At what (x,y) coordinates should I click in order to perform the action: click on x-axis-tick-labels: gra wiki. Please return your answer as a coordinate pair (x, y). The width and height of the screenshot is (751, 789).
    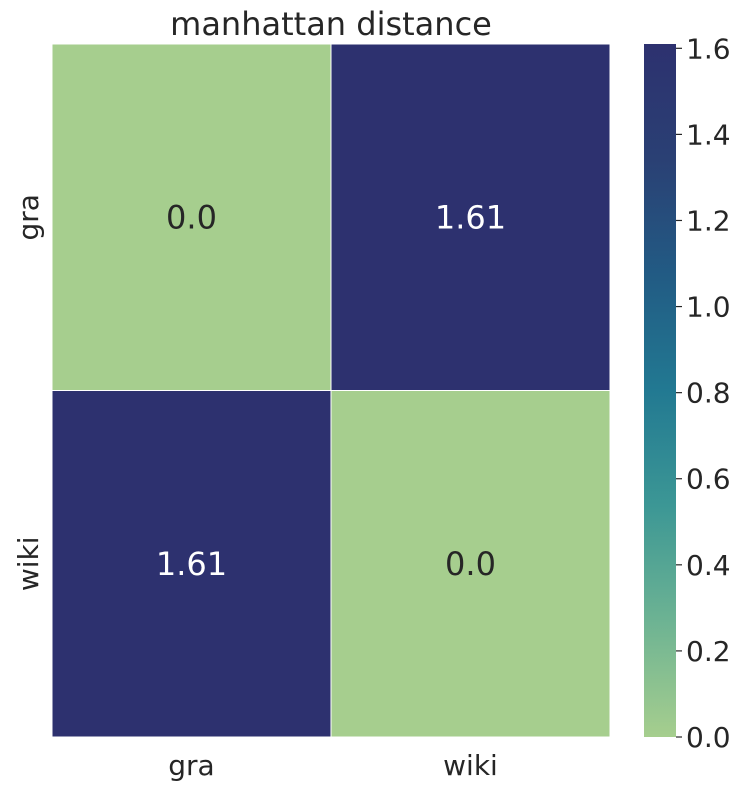
    Looking at the image, I should click on (333, 765).